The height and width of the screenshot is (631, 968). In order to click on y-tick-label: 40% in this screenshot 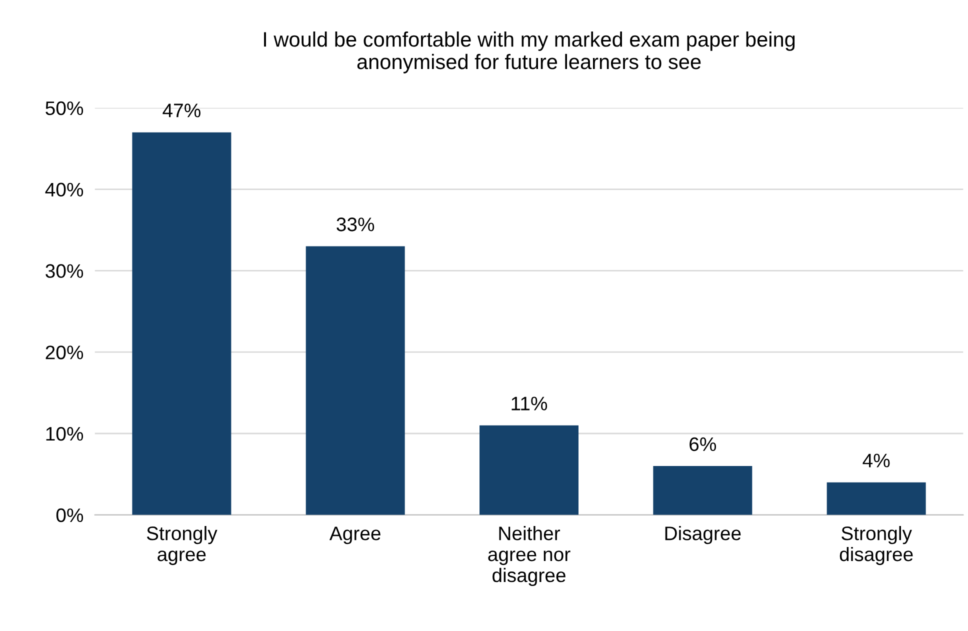, I will do `click(64, 189)`.